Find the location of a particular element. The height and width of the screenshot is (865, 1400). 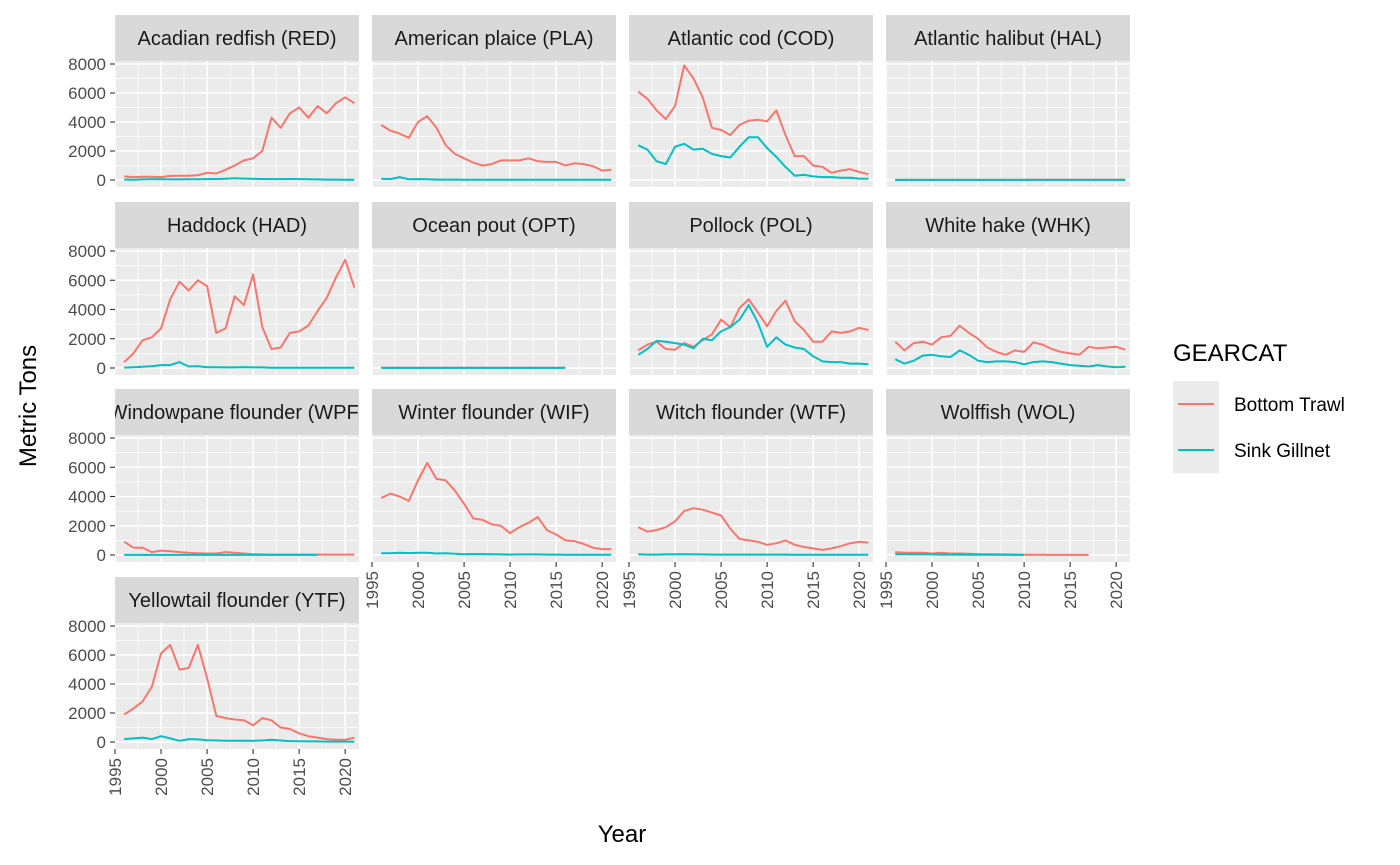

panel-wolffish-wol: Wolffish (WOL) 1995 2000 2005 2010 2015 2020 is located at coordinates (1003, 499).